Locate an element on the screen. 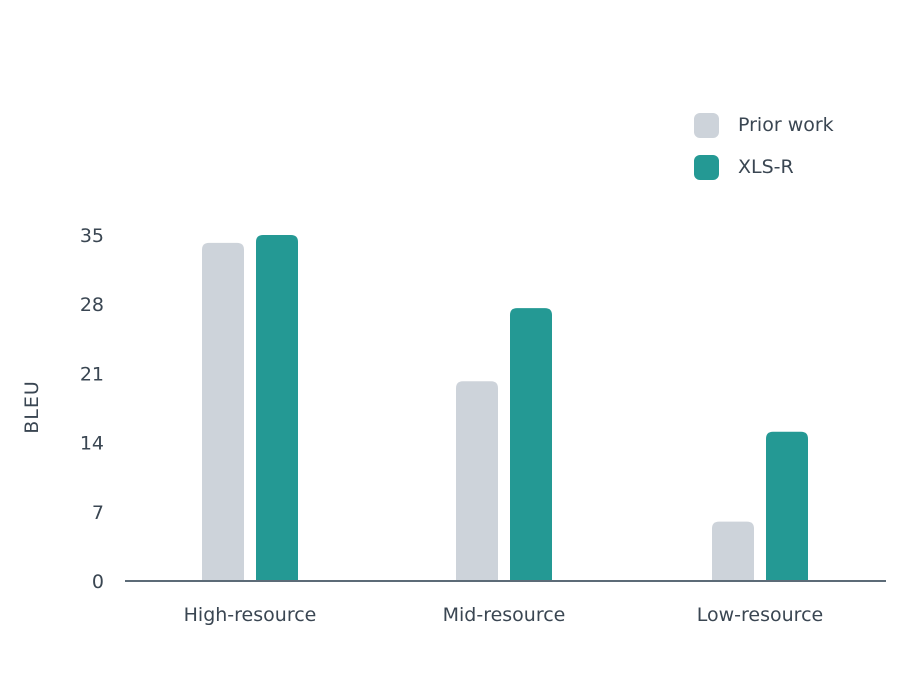 The width and height of the screenshot is (918, 674). x-category-label: Mid-resource is located at coordinates (504, 615).